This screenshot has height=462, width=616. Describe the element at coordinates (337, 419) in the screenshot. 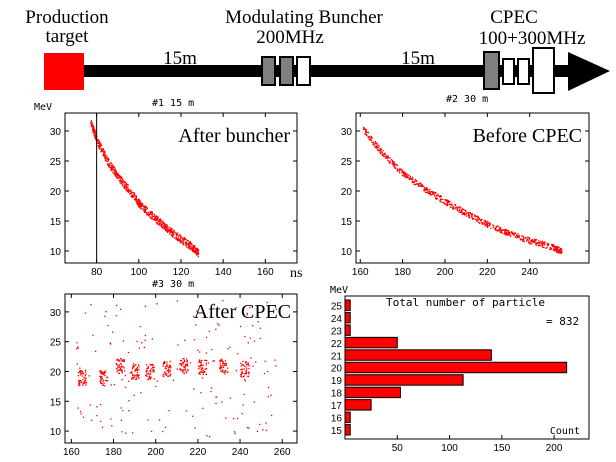

I see `y-tick-label: 16` at that location.